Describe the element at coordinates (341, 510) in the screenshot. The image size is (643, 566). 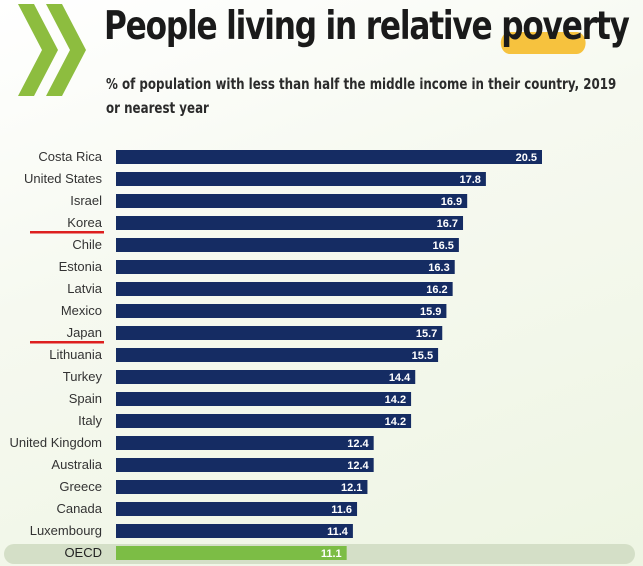
I see `value-label: 11.6` at that location.